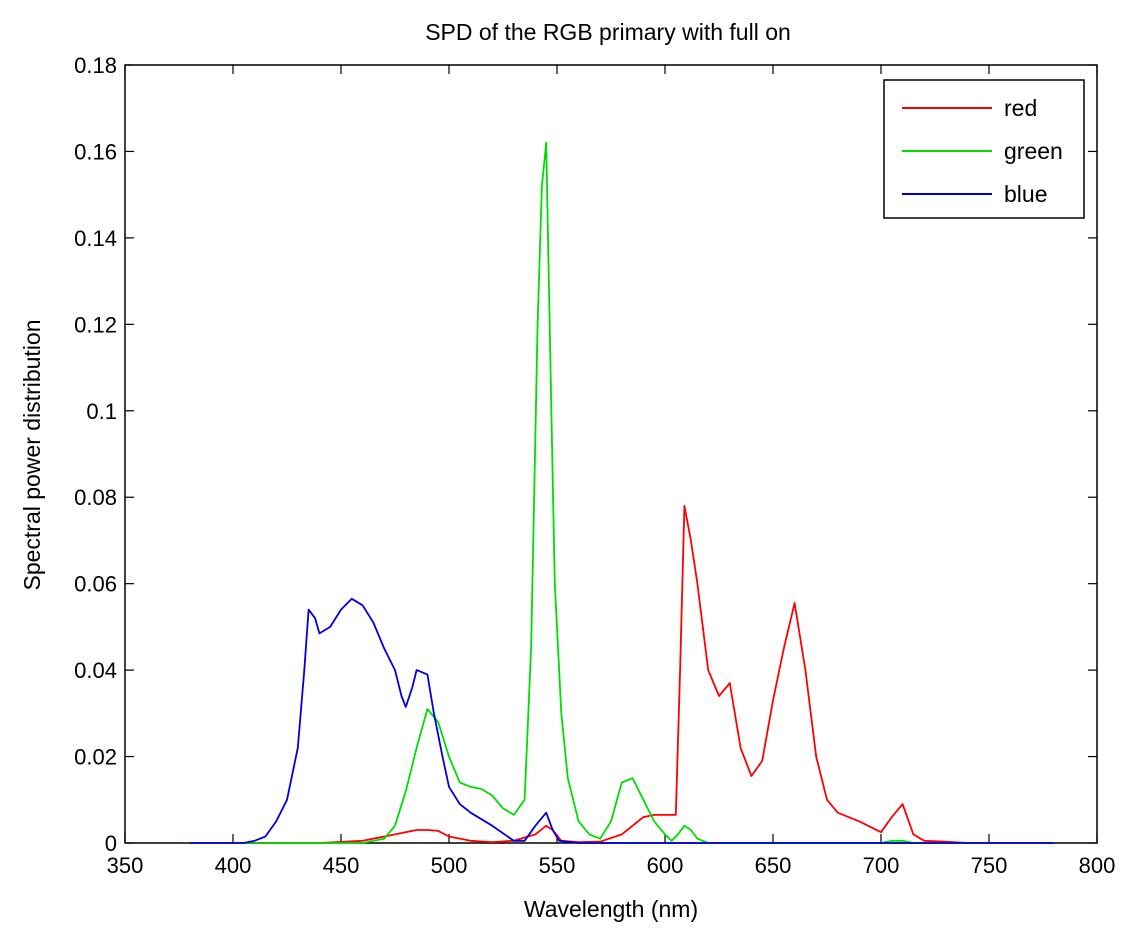 Image resolution: width=1144 pixels, height=928 pixels. Describe the element at coordinates (233, 865) in the screenshot. I see `x-tick-label: 400` at that location.